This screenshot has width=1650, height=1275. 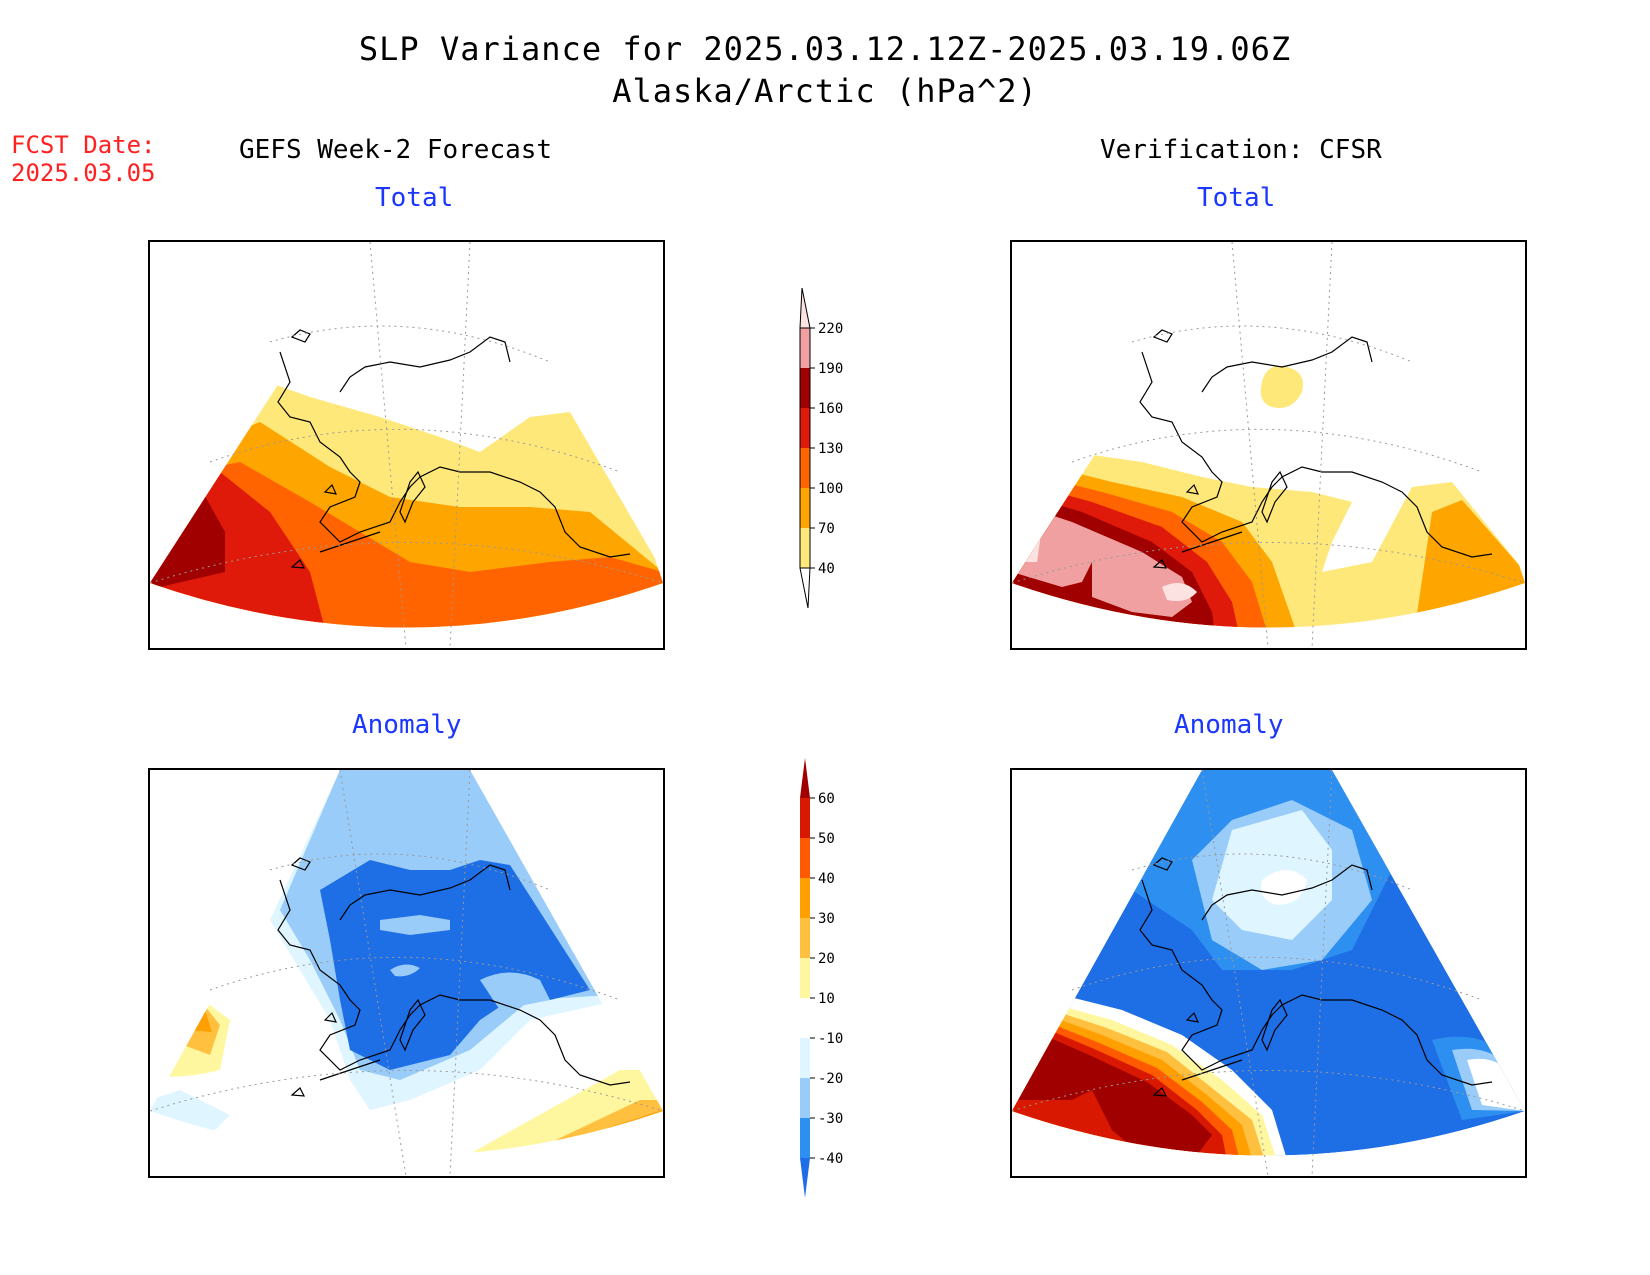 I want to click on colorbar-tick-label: 50, so click(x=826, y=839).